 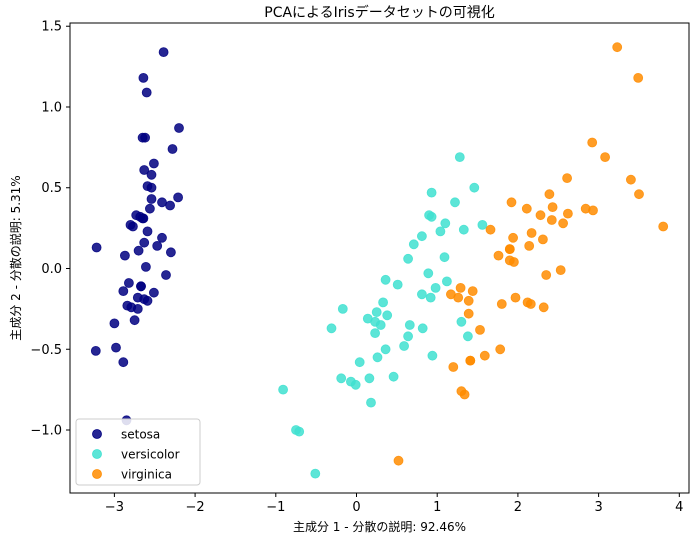 I want to click on y-tick-label: 1.0, so click(x=51, y=107).